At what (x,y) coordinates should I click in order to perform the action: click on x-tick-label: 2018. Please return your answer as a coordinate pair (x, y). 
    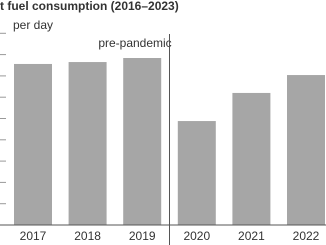
    Looking at the image, I should click on (87, 236).